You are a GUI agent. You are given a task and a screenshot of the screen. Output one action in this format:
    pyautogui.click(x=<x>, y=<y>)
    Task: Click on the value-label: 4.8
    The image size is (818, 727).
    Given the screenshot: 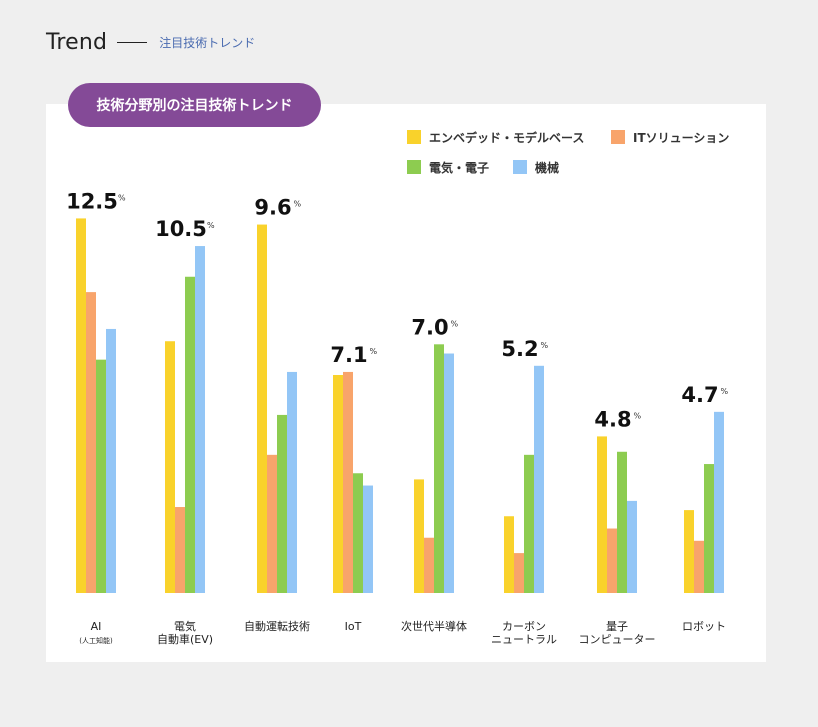 What is the action you would take?
    pyautogui.click(x=612, y=419)
    